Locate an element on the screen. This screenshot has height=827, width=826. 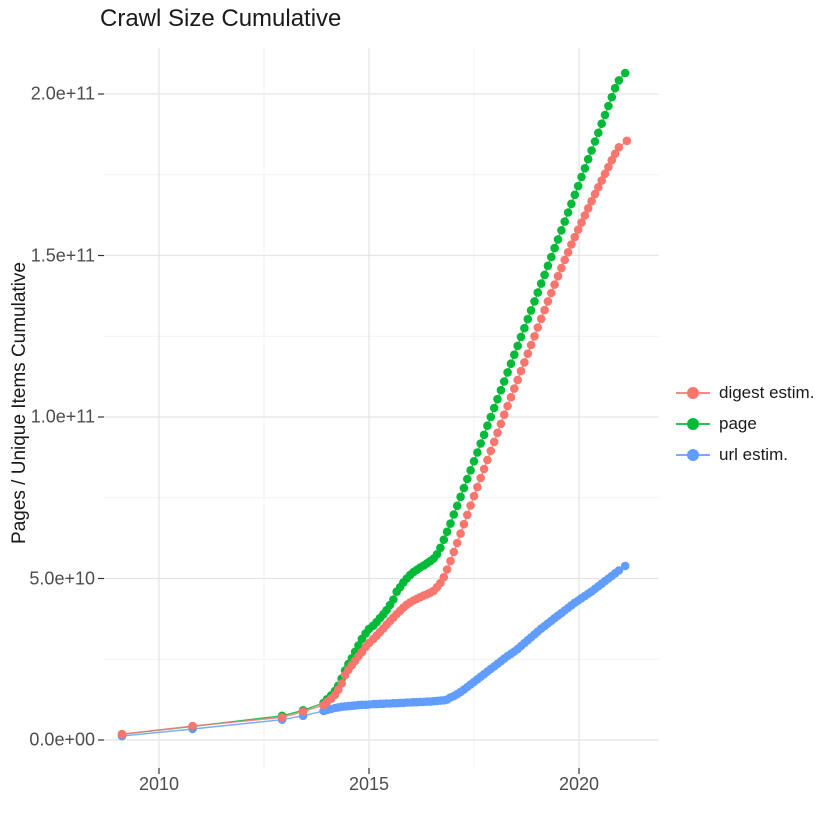
series-line-url-estim- is located at coordinates (373, 651).